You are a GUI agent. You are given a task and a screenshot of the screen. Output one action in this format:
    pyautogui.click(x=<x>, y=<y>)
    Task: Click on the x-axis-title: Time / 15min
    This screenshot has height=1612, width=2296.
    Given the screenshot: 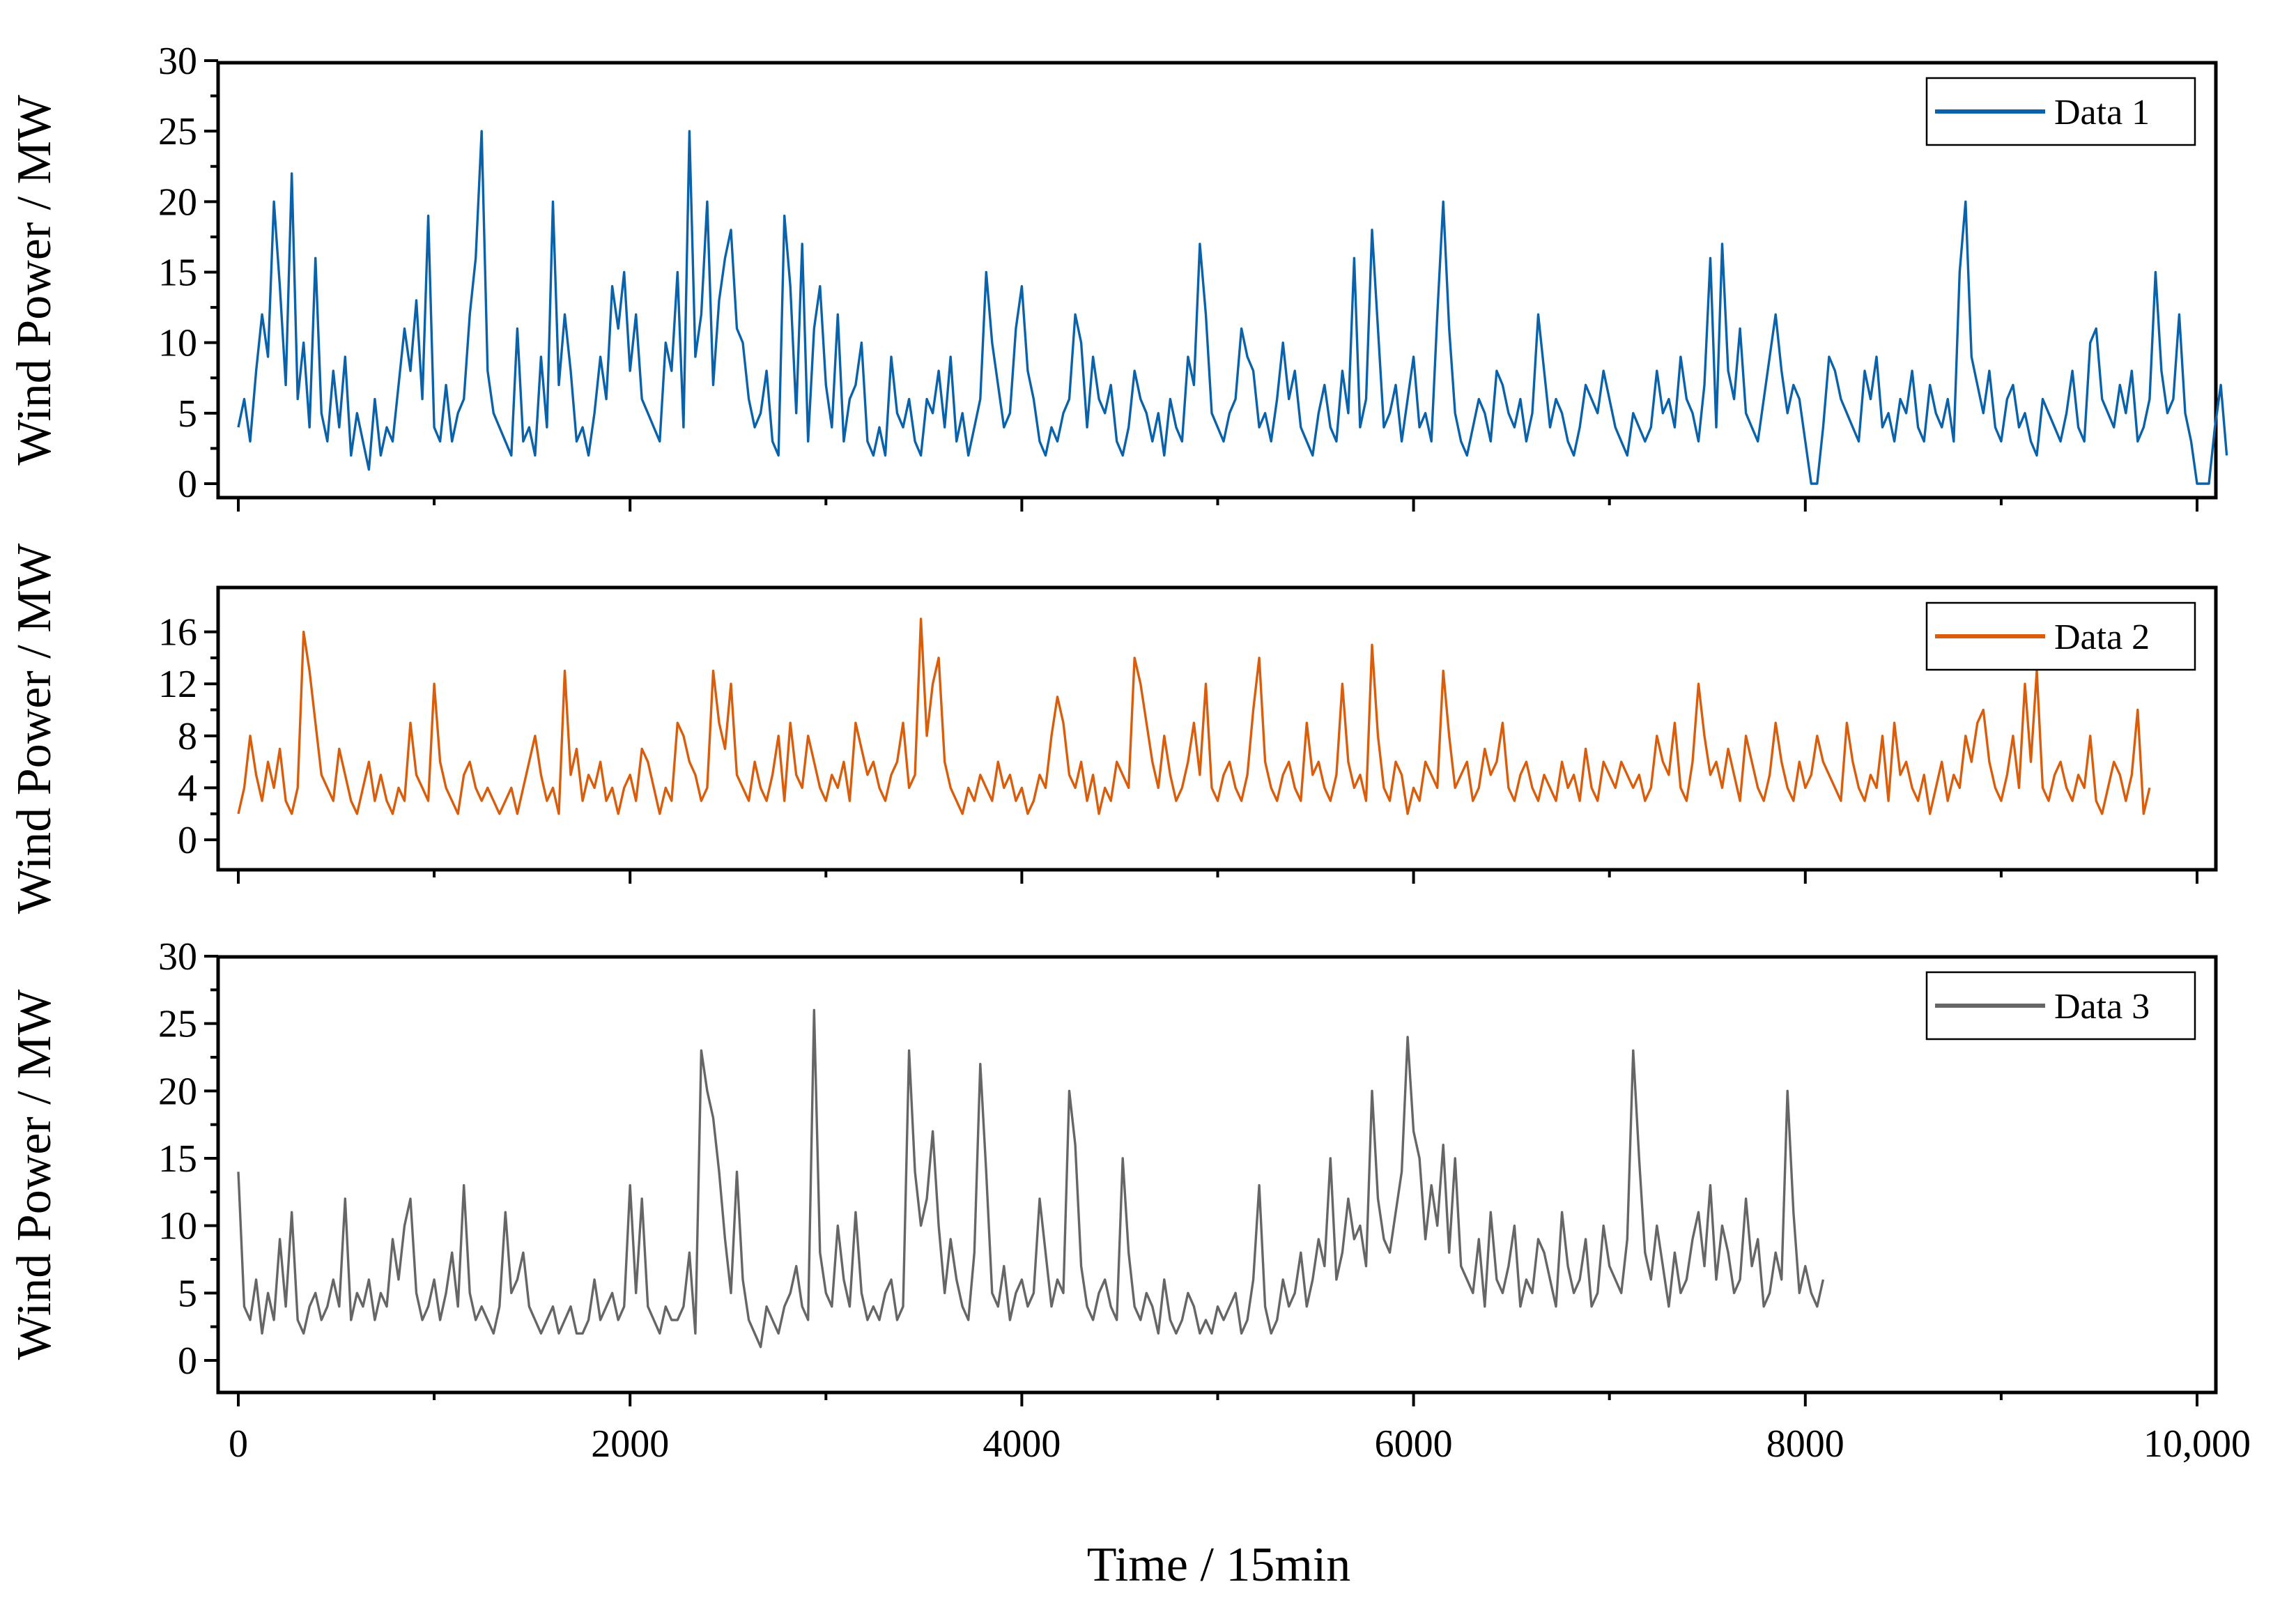 What is the action you would take?
    pyautogui.click(x=1219, y=1565)
    